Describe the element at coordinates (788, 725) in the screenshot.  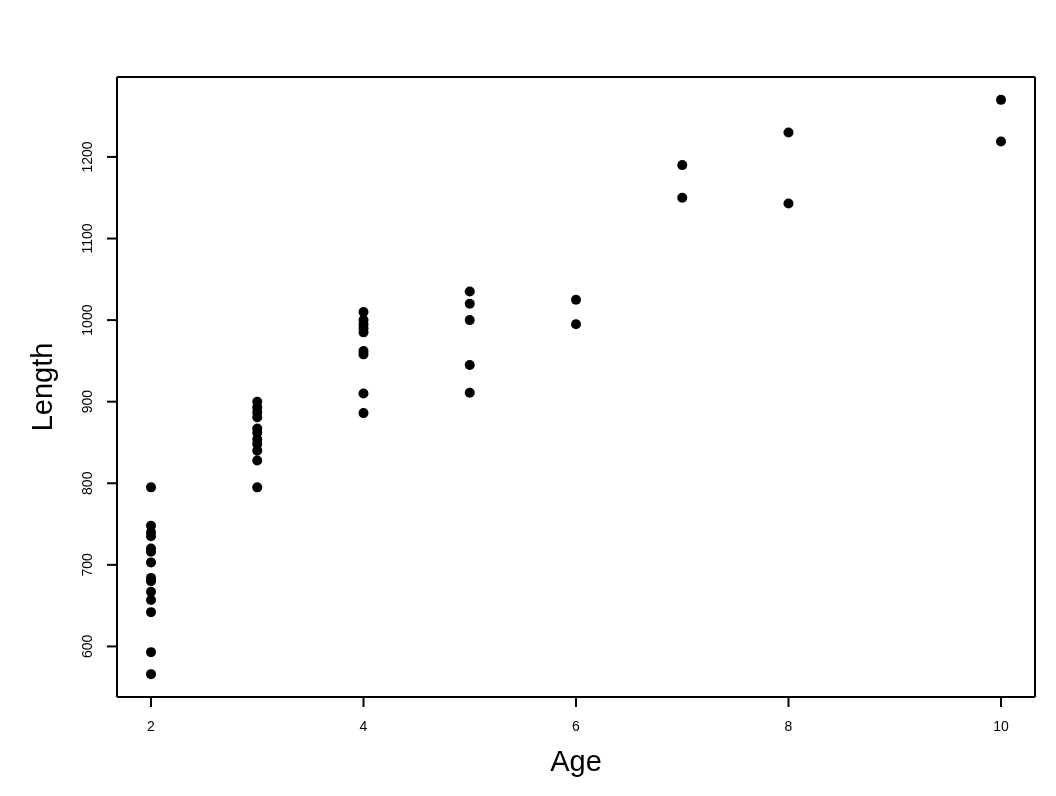
I see `x-tick-label: 8` at that location.